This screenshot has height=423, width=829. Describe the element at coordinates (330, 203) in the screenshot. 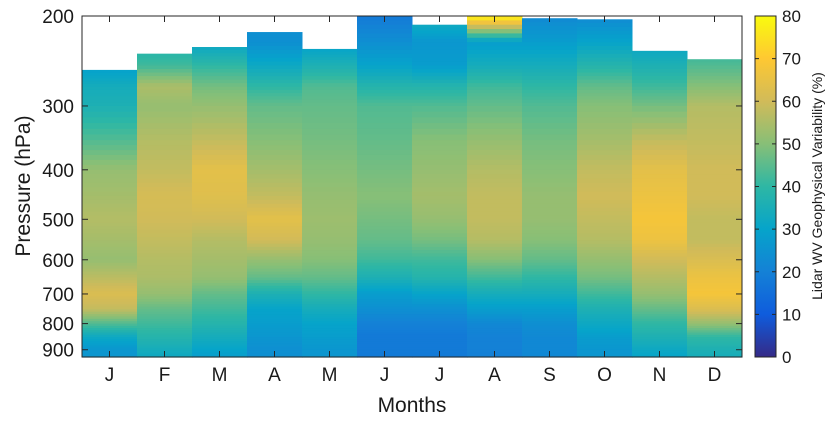

I see `heatmap-column` at that location.